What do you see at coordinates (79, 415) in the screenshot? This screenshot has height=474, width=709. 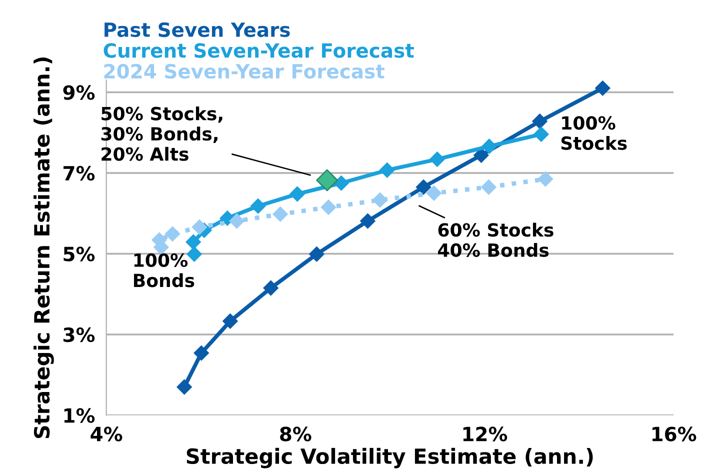 I see `y-tick-label: 1%` at bounding box center [79, 415].